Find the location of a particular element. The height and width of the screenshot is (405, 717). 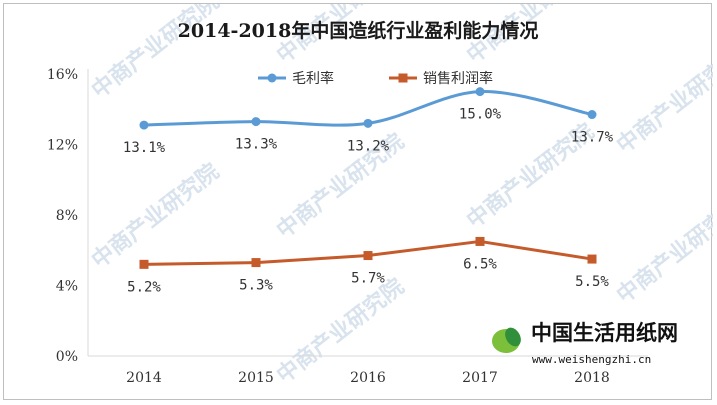

data-label: 13.7% is located at coordinates (592, 138).